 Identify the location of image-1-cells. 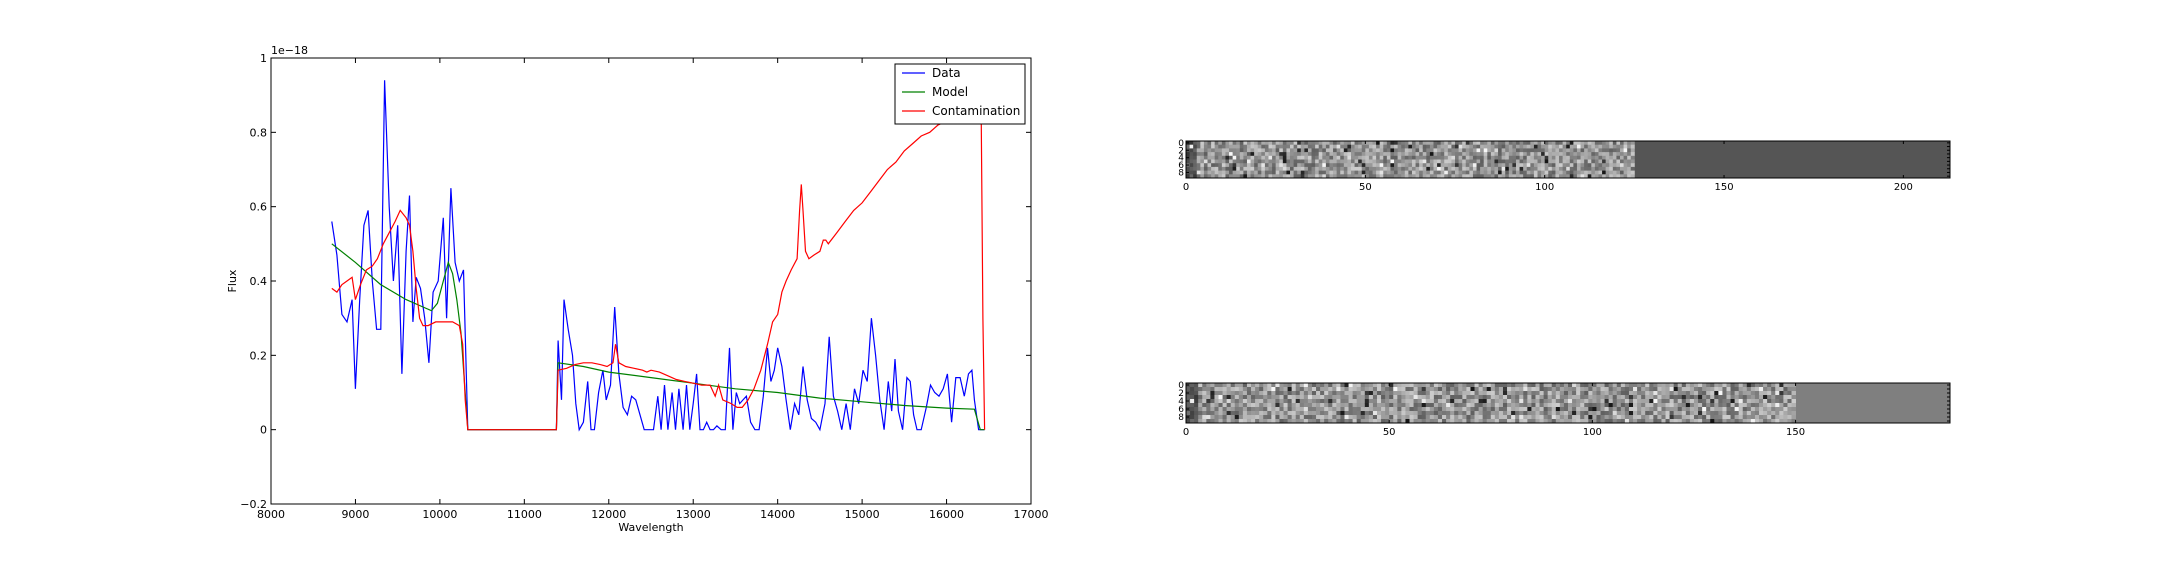
(1568, 160).